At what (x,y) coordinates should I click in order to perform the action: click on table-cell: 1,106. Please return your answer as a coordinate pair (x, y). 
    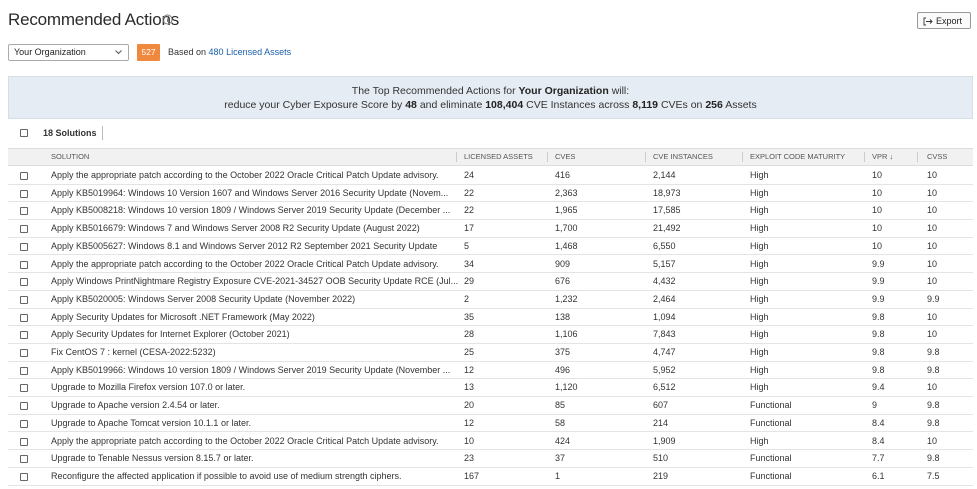
    Looking at the image, I should click on (566, 334).